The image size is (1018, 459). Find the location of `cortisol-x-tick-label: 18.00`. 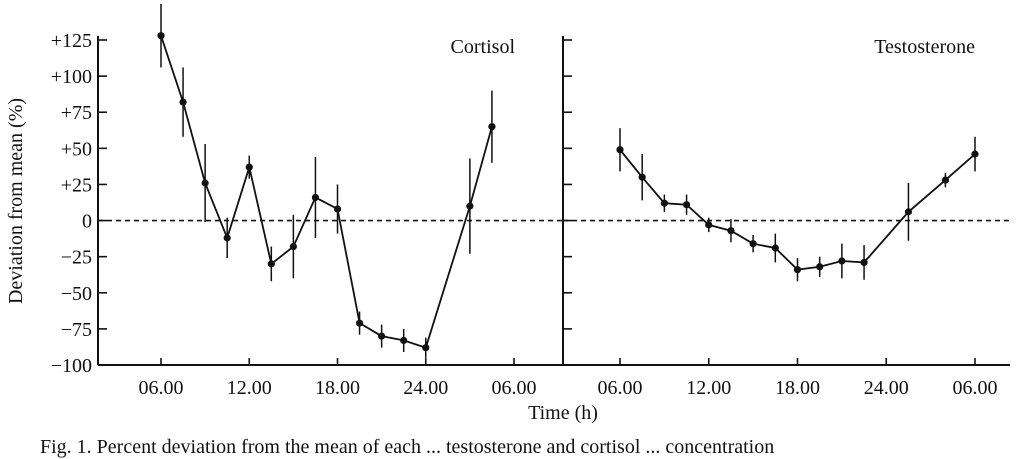

cortisol-x-tick-label: 18.00 is located at coordinates (337, 388).